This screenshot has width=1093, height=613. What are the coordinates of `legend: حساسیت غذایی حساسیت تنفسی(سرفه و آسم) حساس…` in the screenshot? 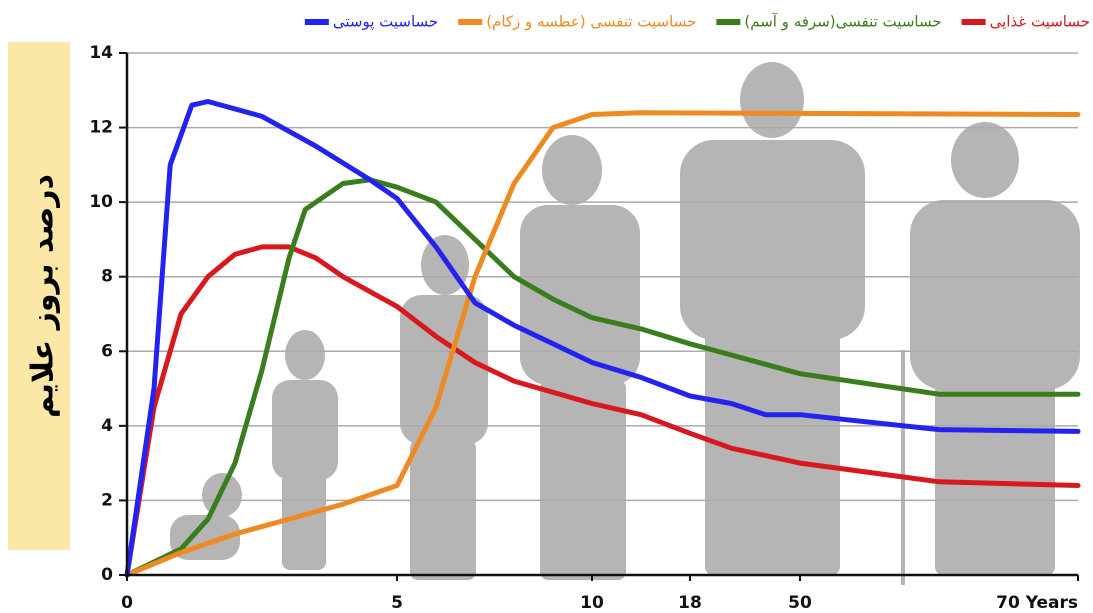 It's located at (697, 22).